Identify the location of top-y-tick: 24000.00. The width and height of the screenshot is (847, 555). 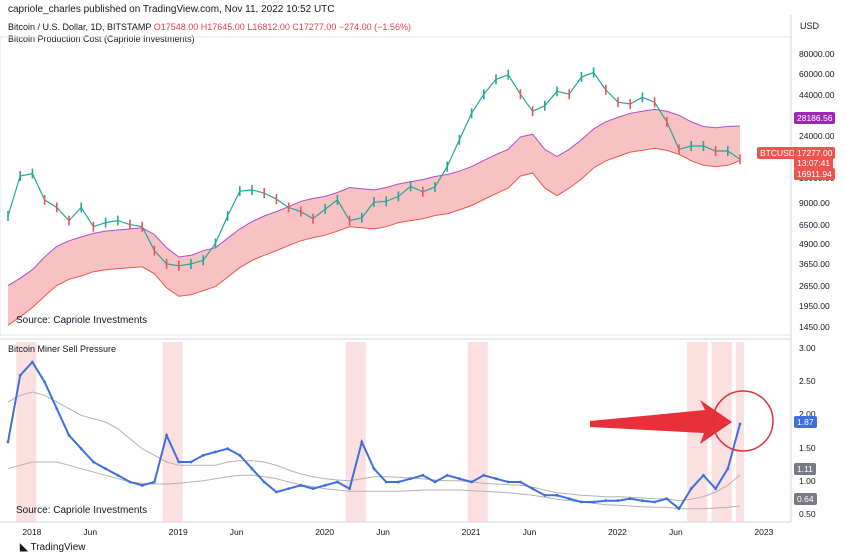
(817, 135).